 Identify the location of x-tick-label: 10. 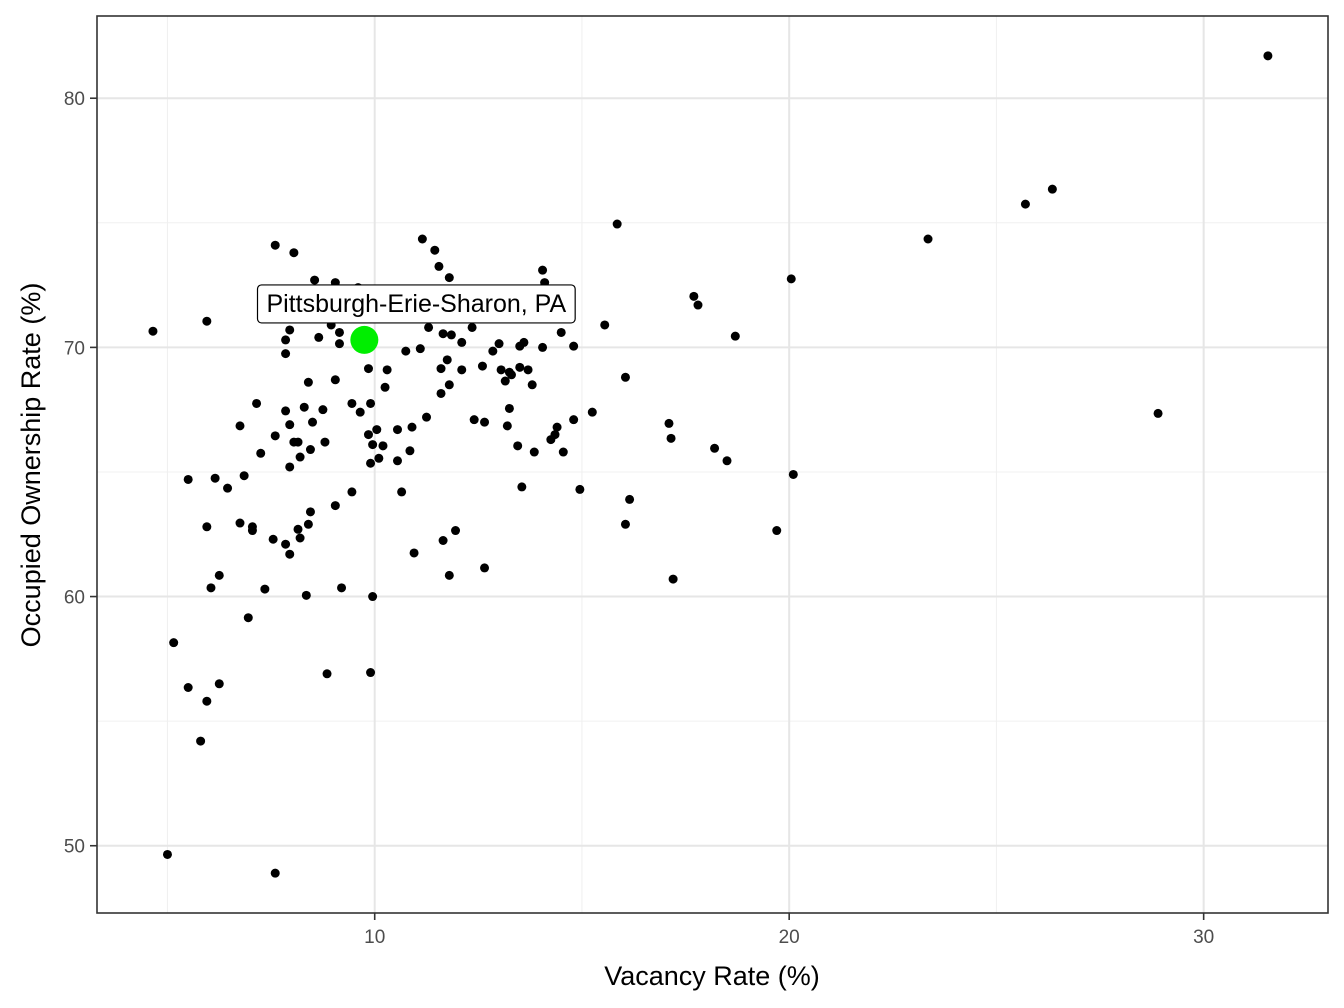
(374, 937).